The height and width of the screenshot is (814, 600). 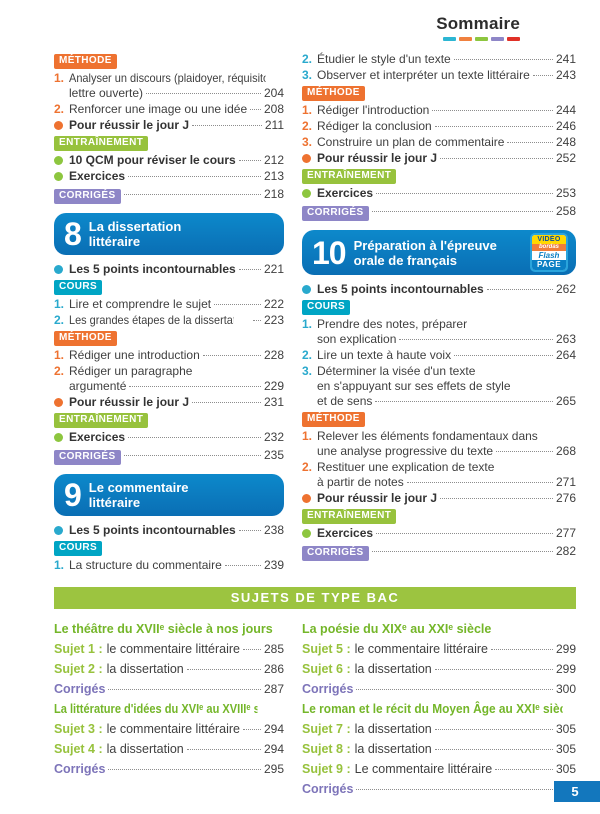 What do you see at coordinates (273, 194) in the screenshot?
I see `page-ref: 218` at bounding box center [273, 194].